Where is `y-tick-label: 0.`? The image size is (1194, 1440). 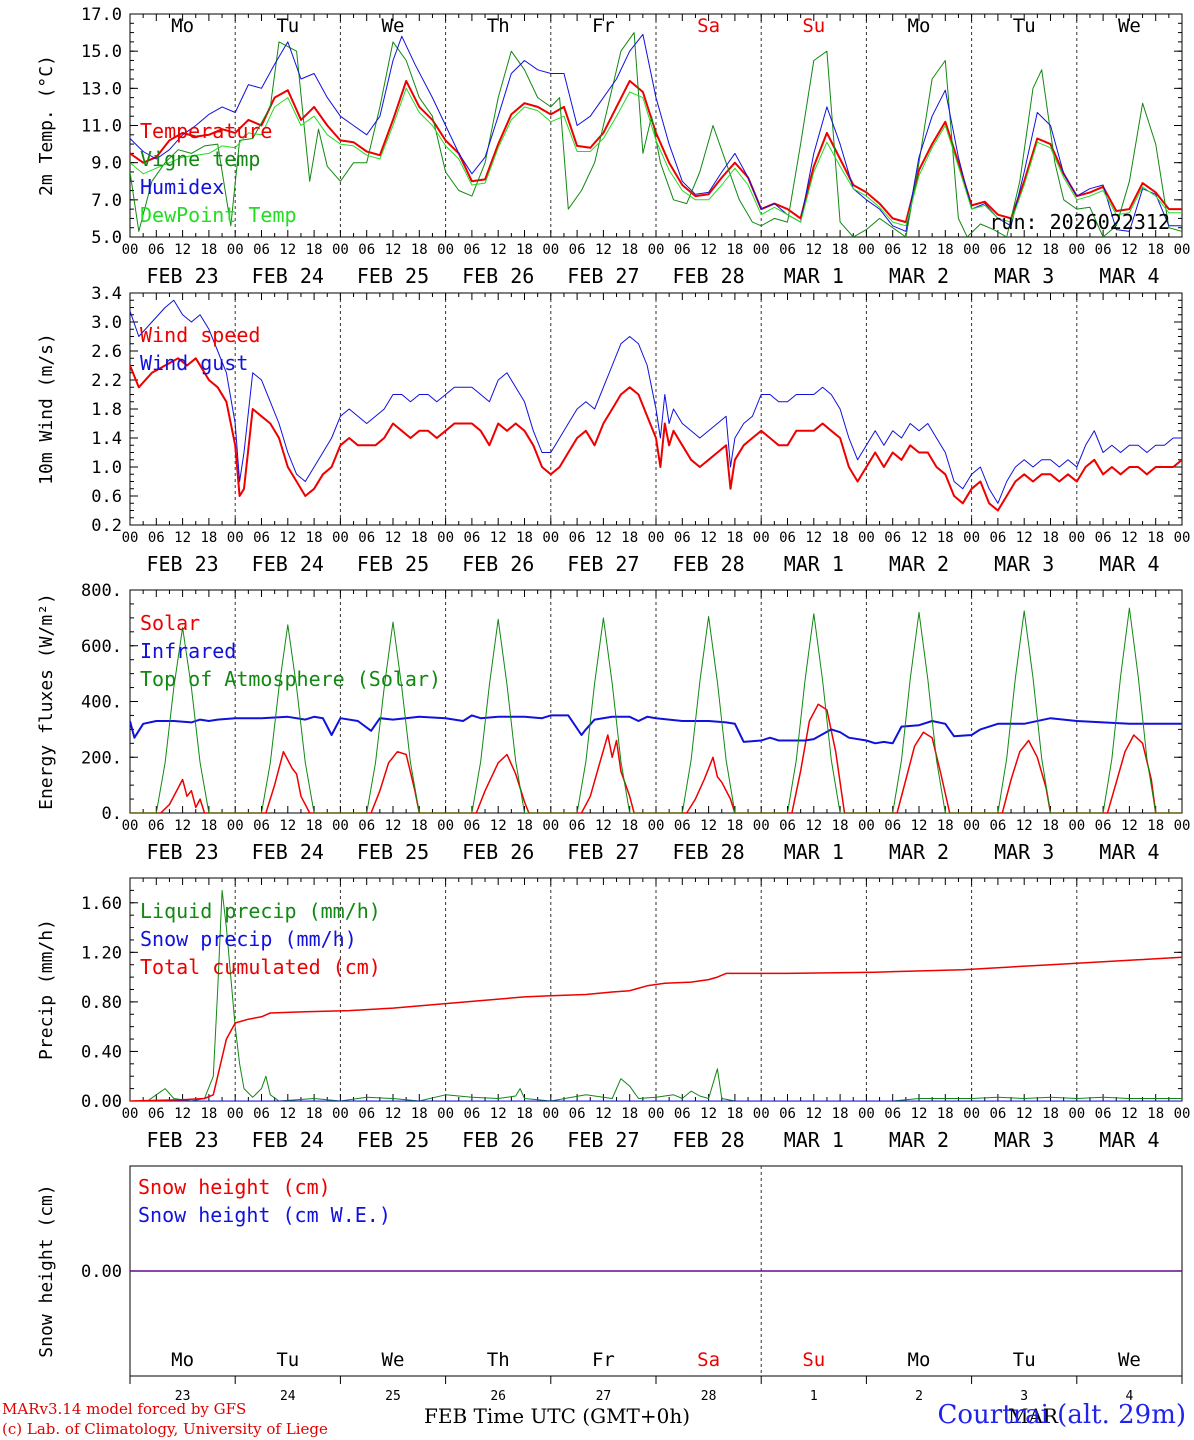 y-tick-label: 0. is located at coordinates (112, 814).